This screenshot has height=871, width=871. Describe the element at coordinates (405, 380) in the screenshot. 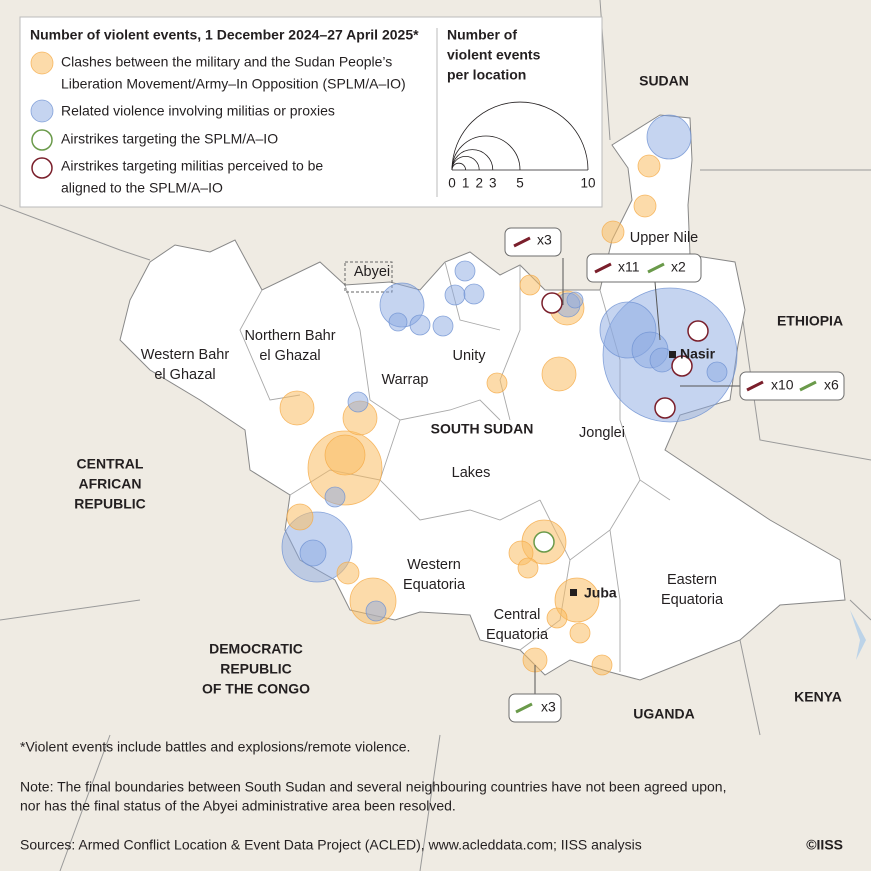

I see `state-label: Warrap` at that location.